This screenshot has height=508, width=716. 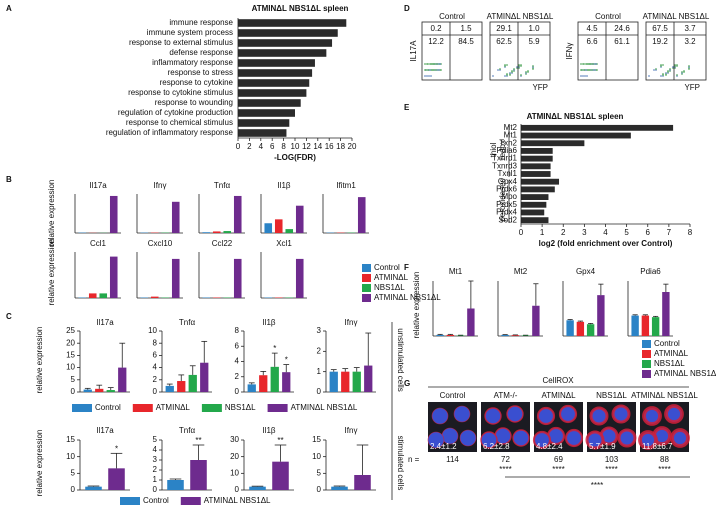 I want to click on quadrant-value: 67.5, so click(x=660, y=28).